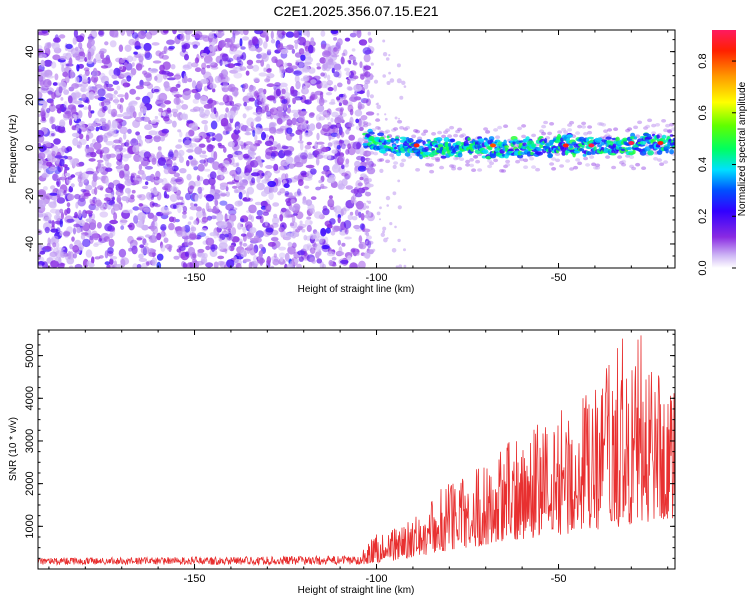 Image resolution: width=750 pixels, height=600 pixels. What do you see at coordinates (416, 145) in the screenshot?
I see `heatmap-peak` at bounding box center [416, 145].